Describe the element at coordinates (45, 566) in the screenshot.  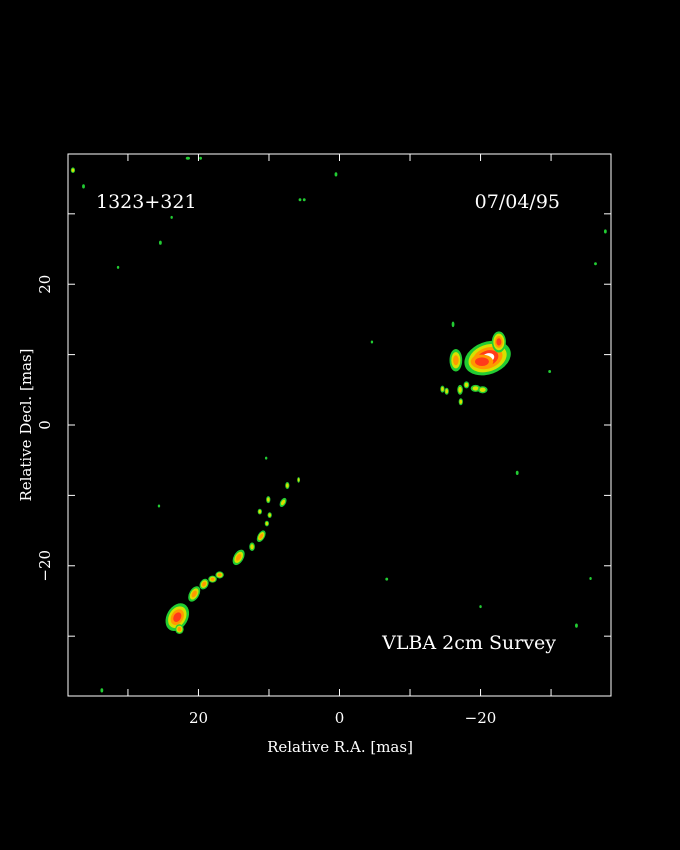
I see `y-tick-label: −20` at that location.